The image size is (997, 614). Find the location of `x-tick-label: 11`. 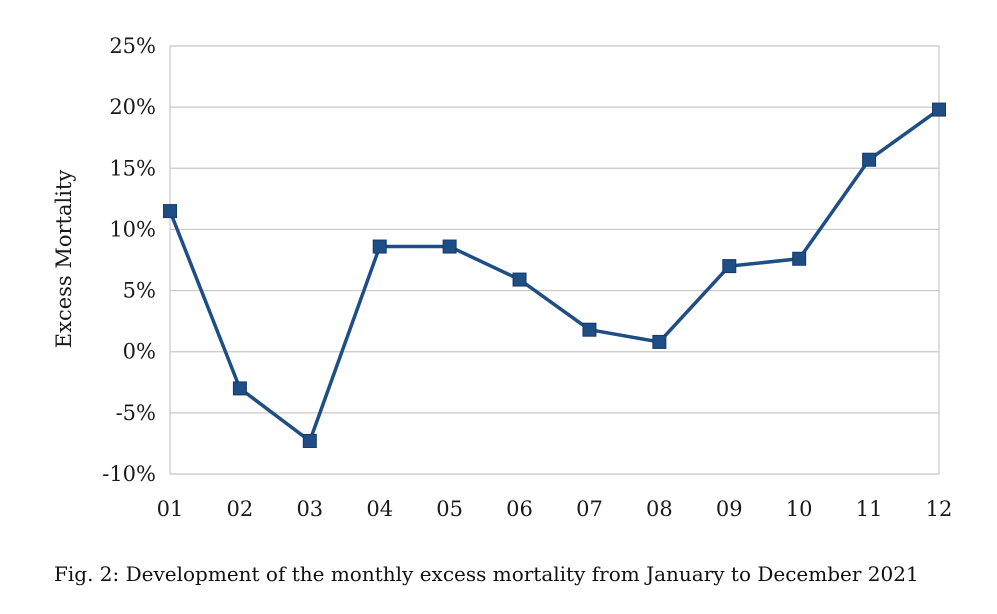

x-tick-label: 11 is located at coordinates (869, 509).